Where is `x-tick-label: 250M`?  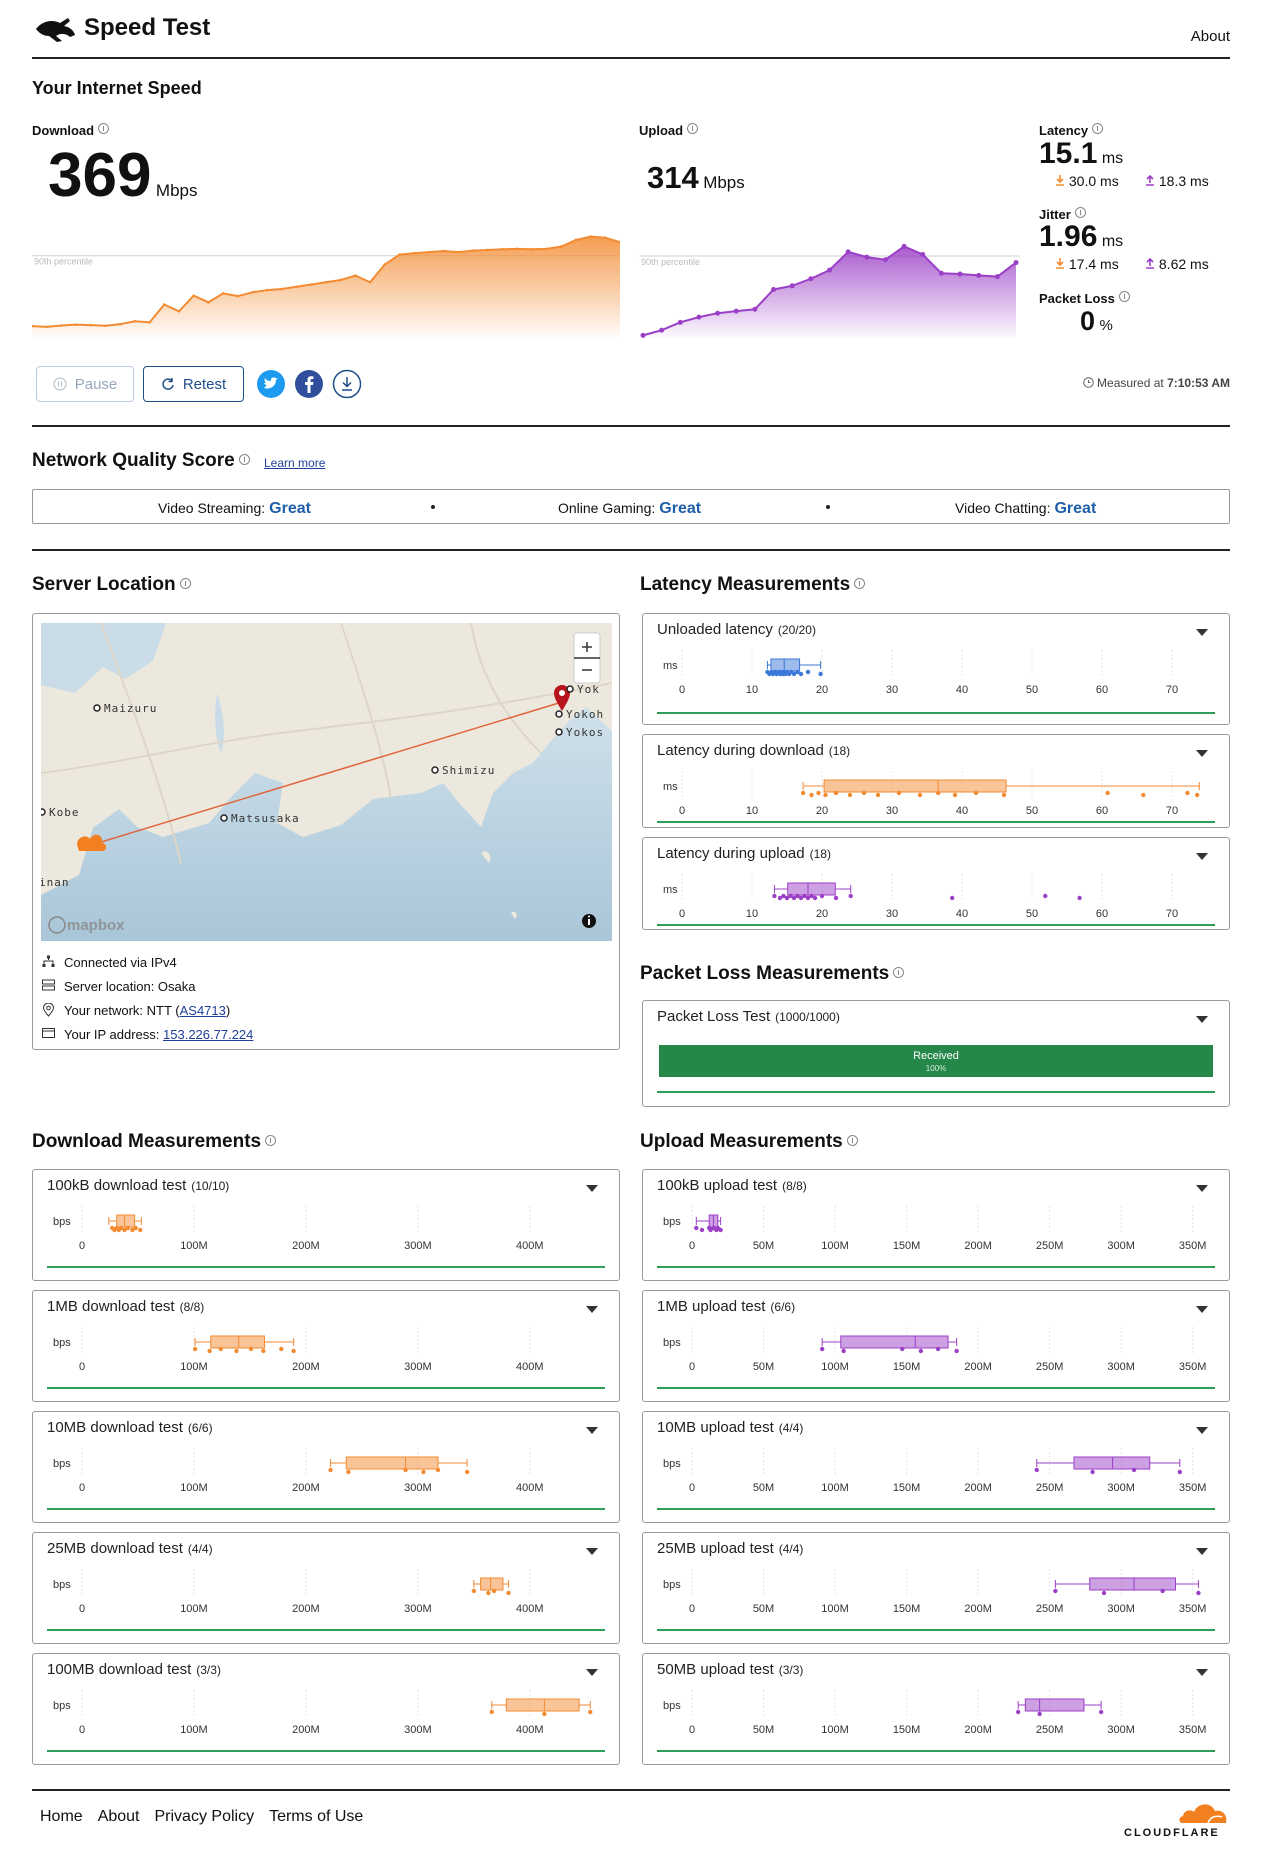 x-tick-label: 250M is located at coordinates (1050, 1246).